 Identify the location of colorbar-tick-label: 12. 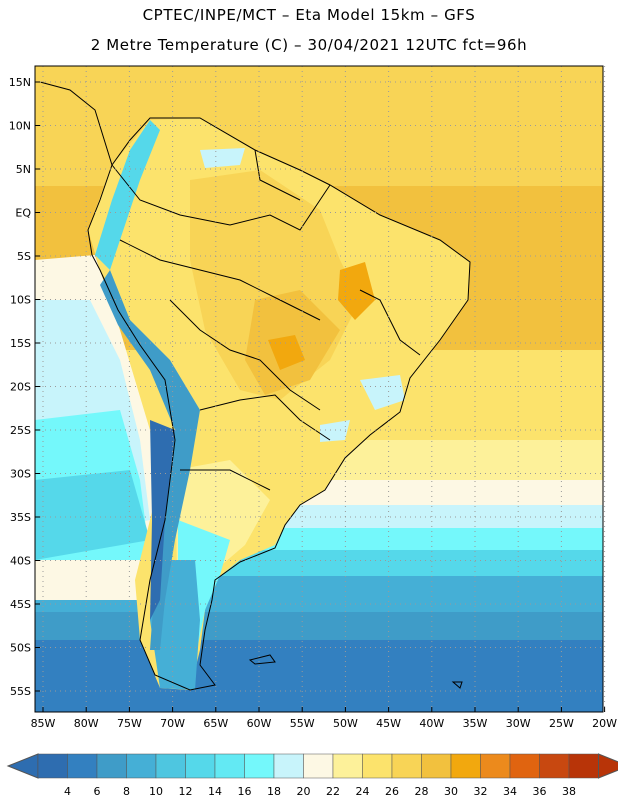
(186, 791).